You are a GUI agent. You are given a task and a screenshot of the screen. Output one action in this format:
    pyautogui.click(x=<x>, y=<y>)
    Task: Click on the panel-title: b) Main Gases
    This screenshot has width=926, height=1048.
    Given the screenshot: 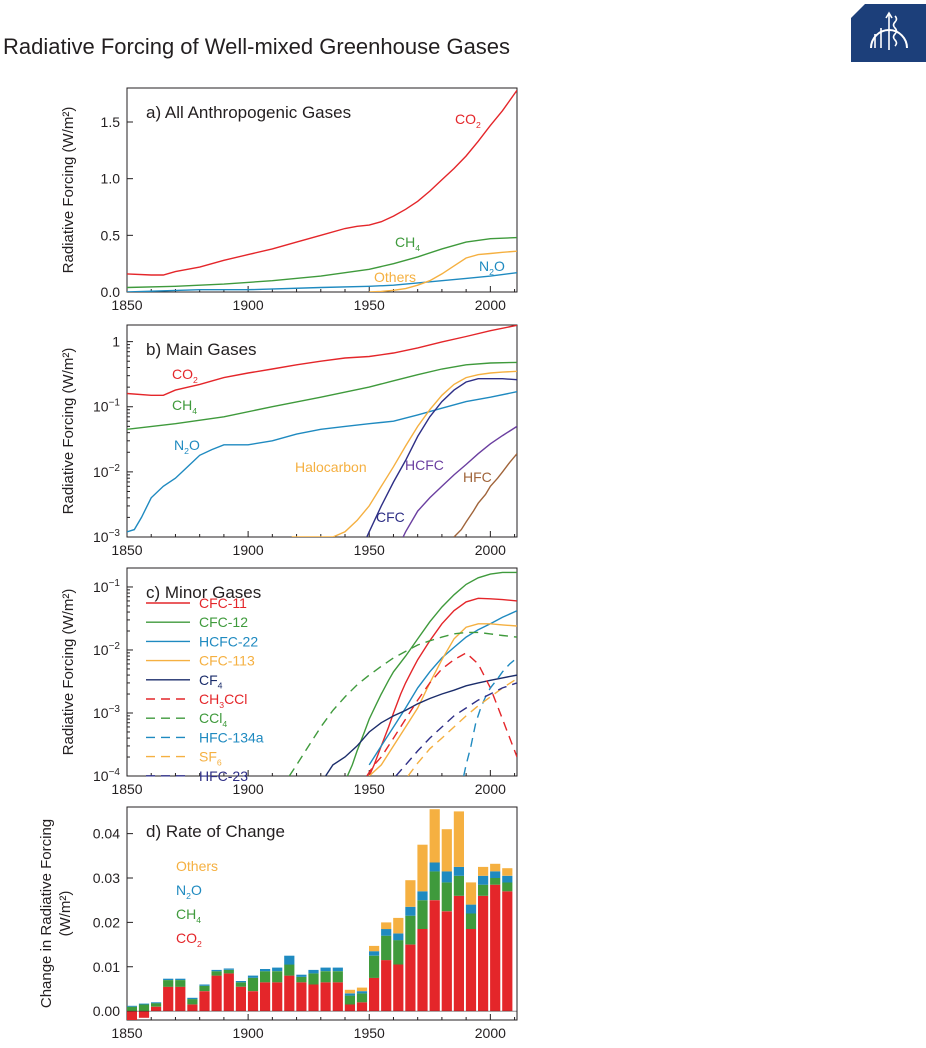 What is the action you would take?
    pyautogui.click(x=201, y=349)
    